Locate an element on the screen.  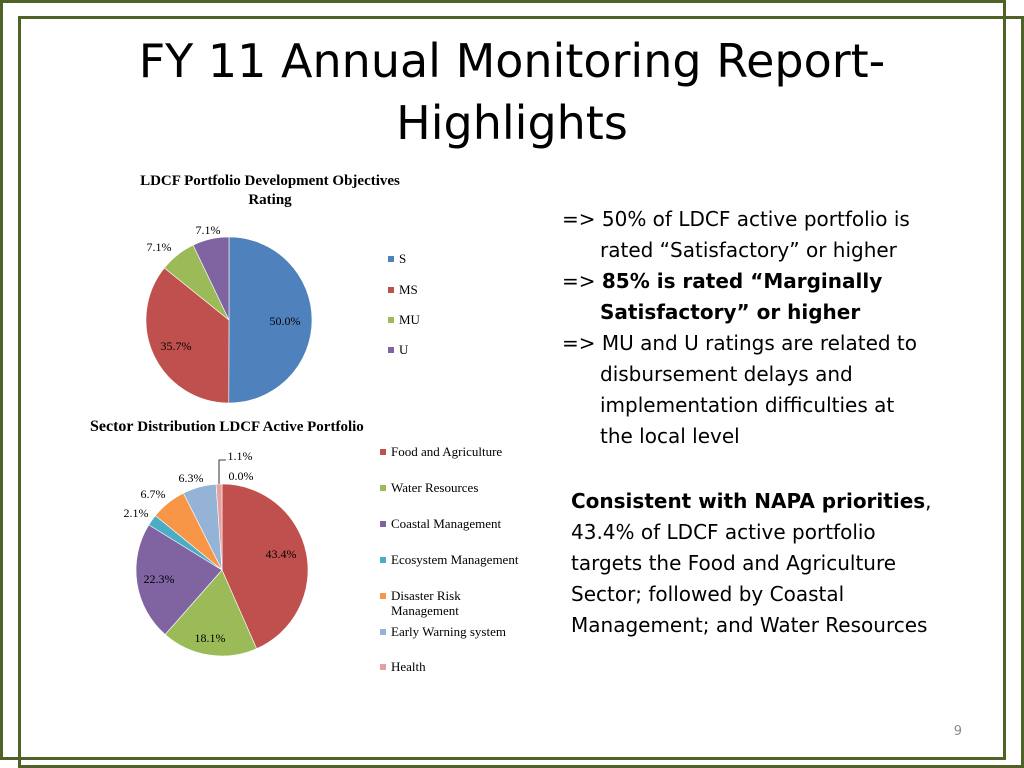
chart2-legend-label: Coastal Management is located at coordinates (446, 523).